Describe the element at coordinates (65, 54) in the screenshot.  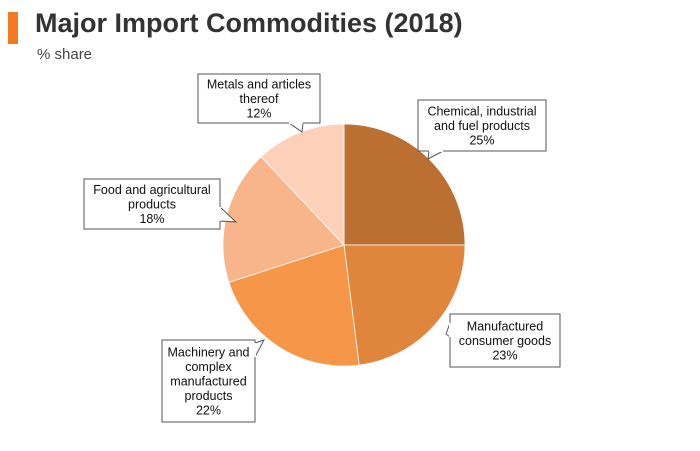
I see `chart-subtitle: % share` at that location.